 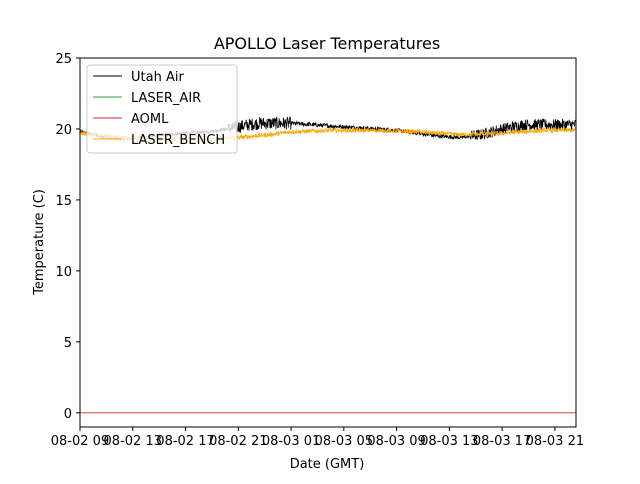 What do you see at coordinates (449, 441) in the screenshot?
I see `x-tick-label: 08-03 13` at bounding box center [449, 441].